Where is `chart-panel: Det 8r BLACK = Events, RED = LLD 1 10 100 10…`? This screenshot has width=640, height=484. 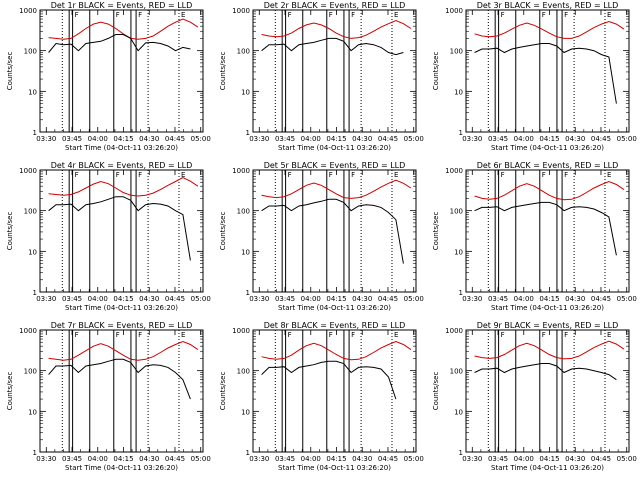
chart-panel: Det 8r BLACK = Events, RED = LLD 1 10 100 10… is located at coordinates (321, 396).